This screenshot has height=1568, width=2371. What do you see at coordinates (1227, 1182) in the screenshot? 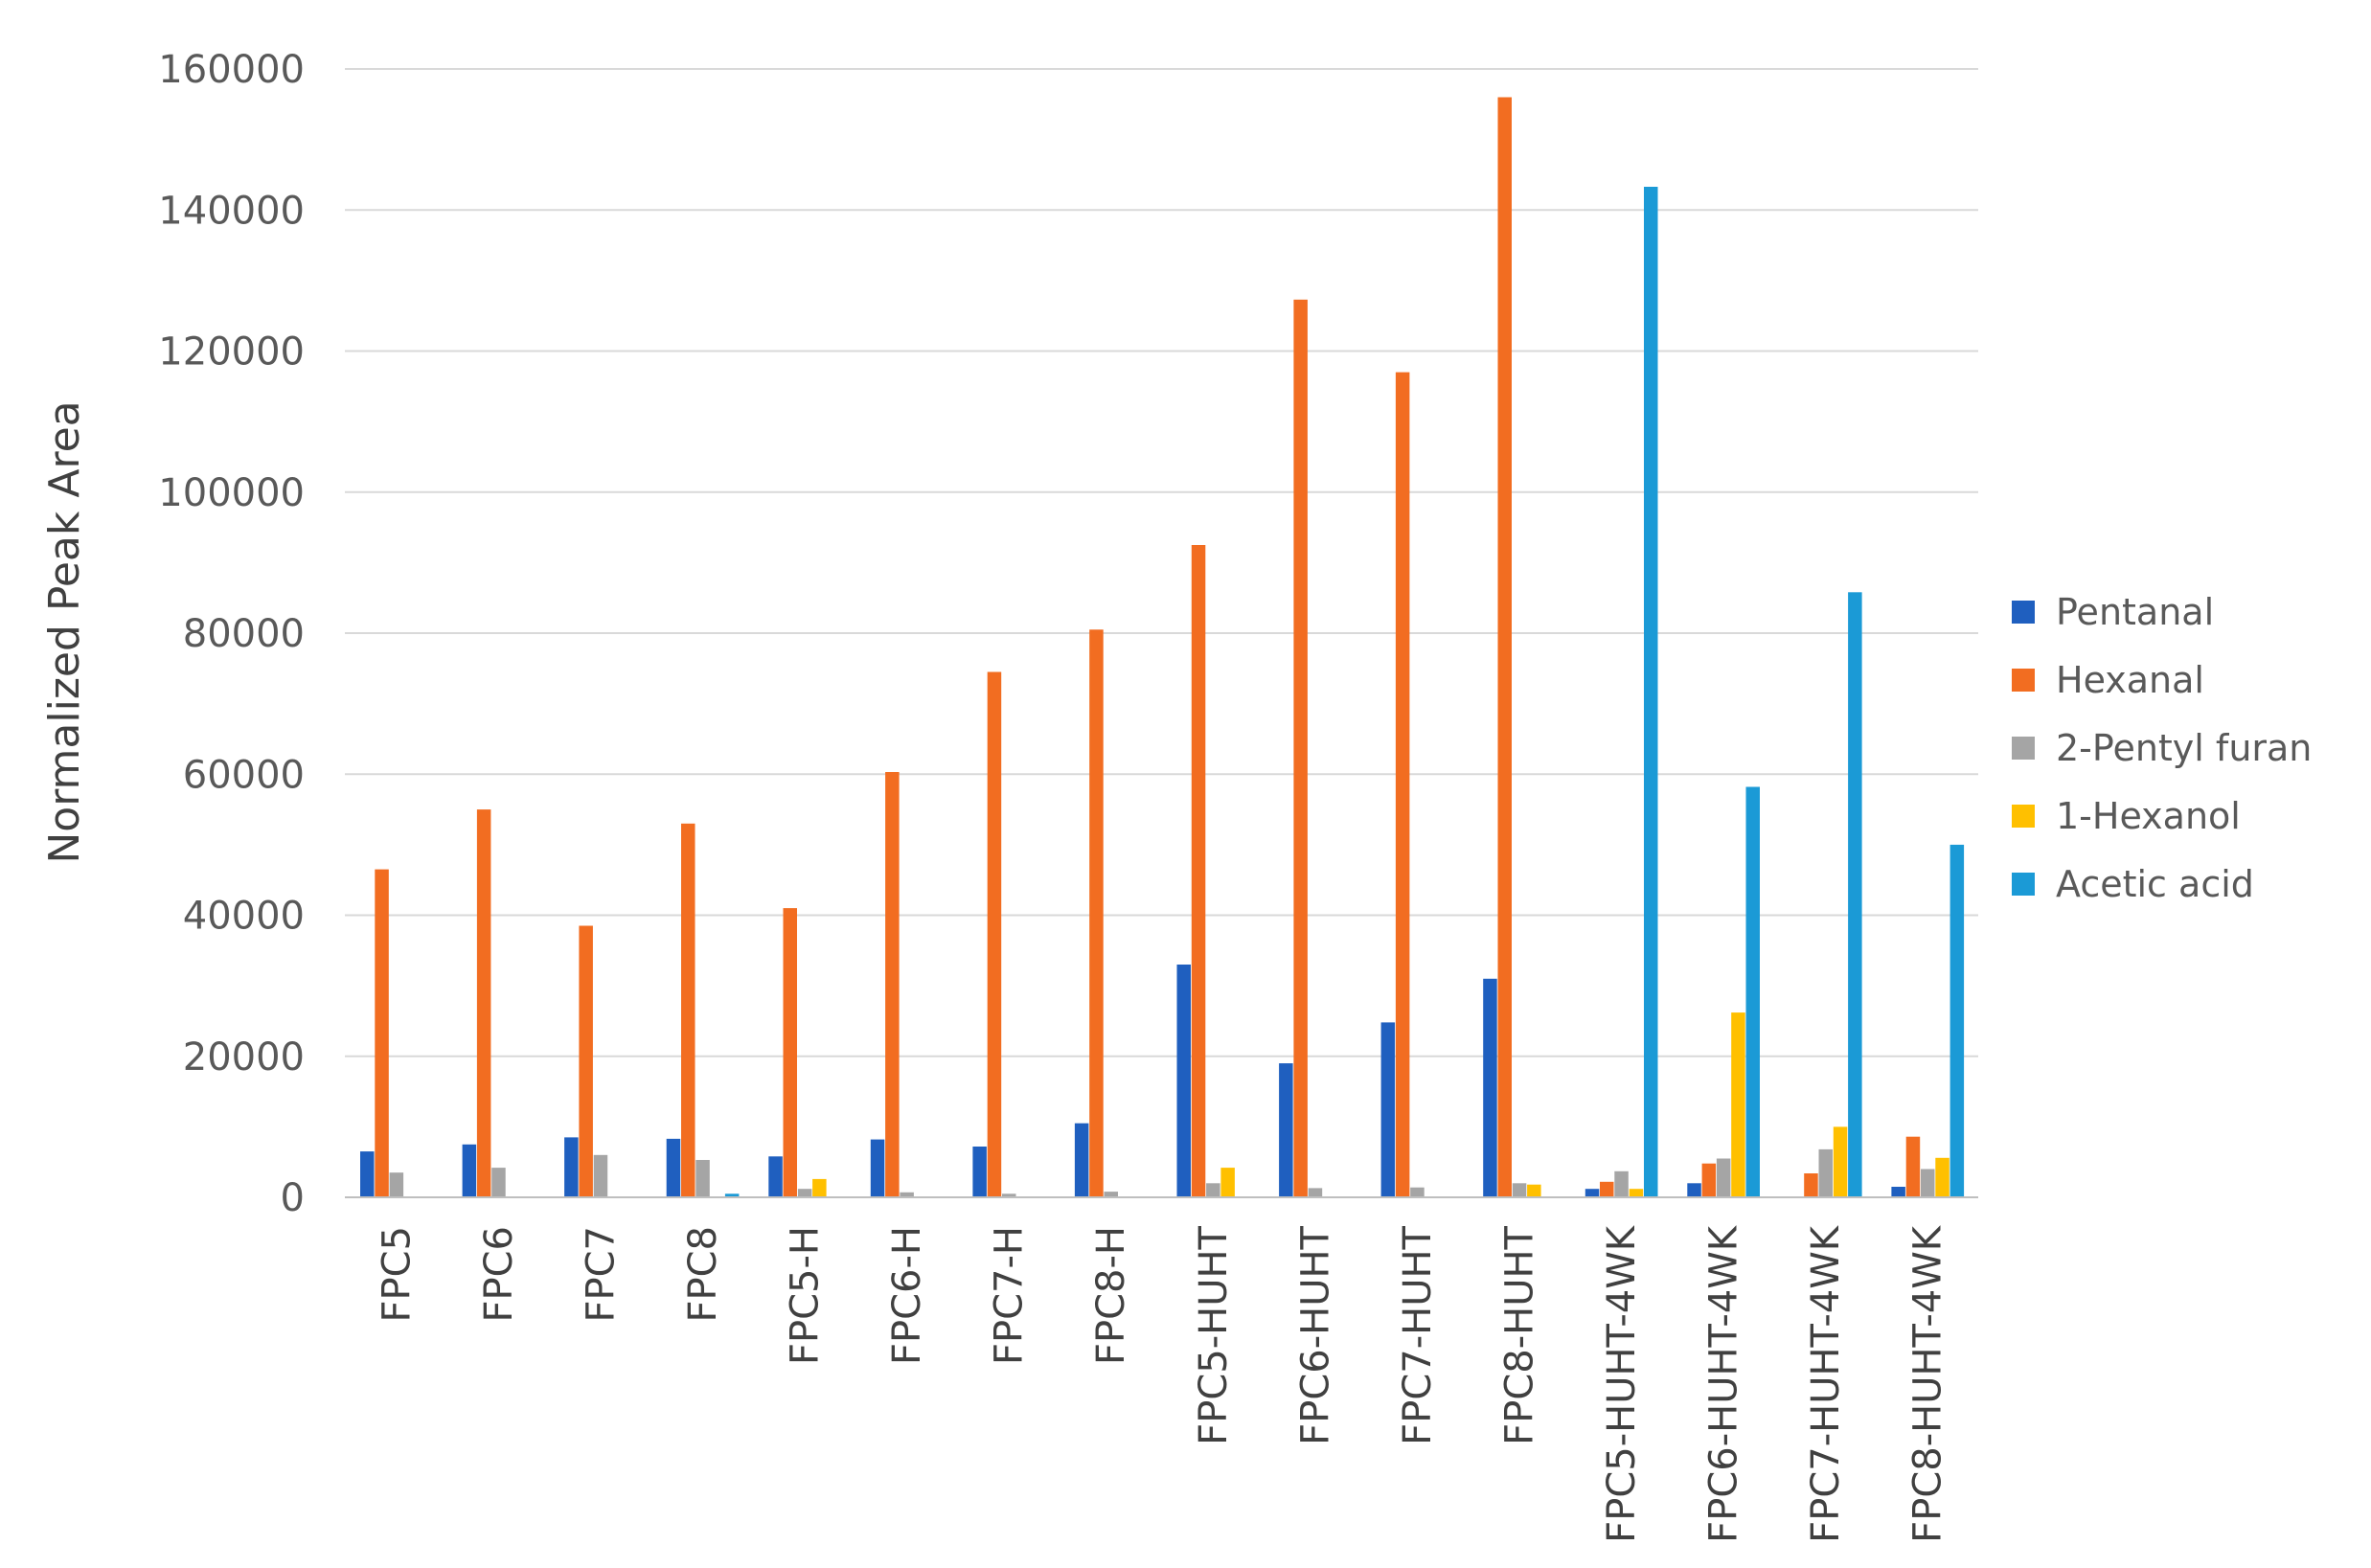
I see `bar-1-hexanol-fpc5-huht` at bounding box center [1227, 1182].